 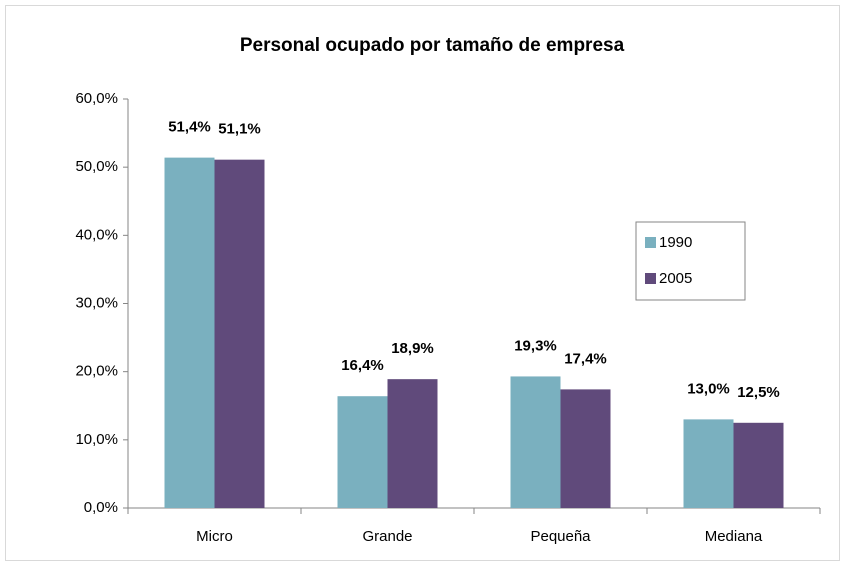 What do you see at coordinates (96, 234) in the screenshot?
I see `y-tick-label: 40,0%` at bounding box center [96, 234].